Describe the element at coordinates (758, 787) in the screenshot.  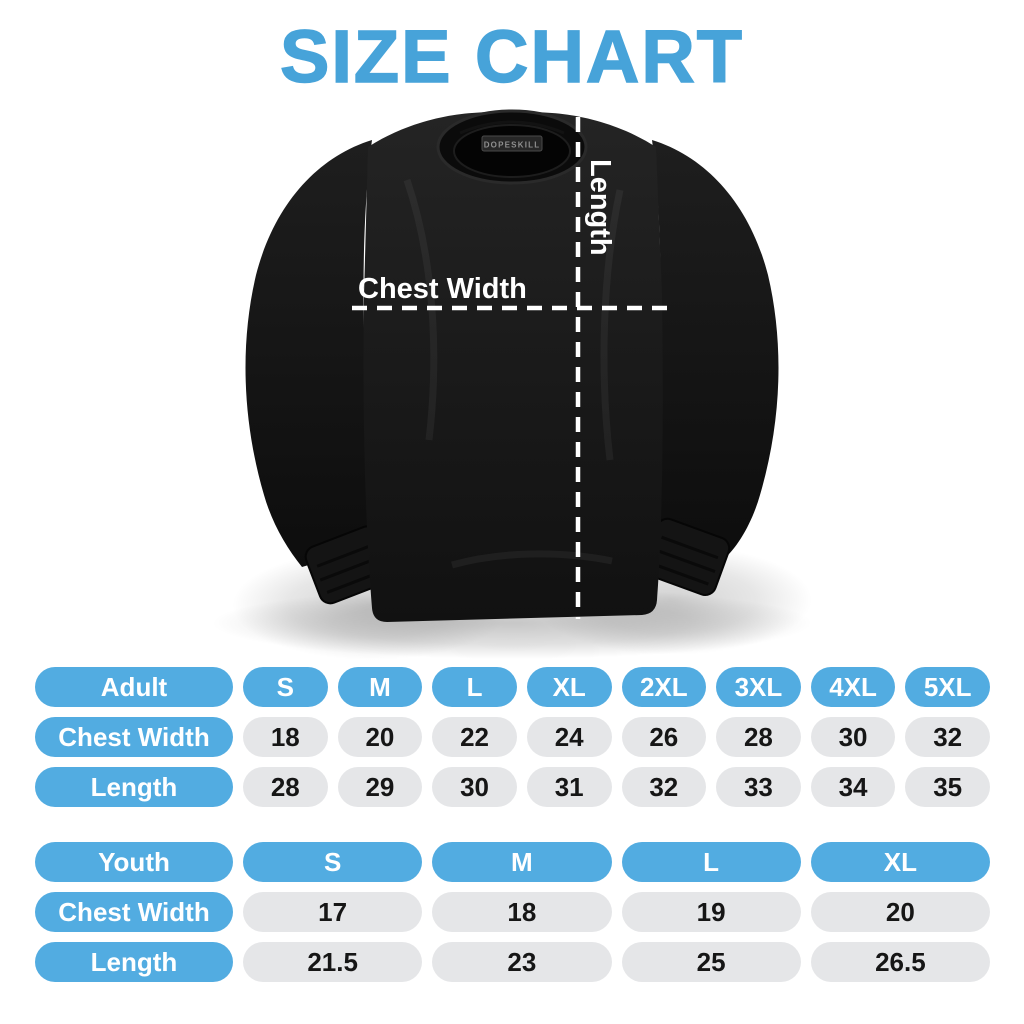
I see `adult-length-value: 33` at that location.